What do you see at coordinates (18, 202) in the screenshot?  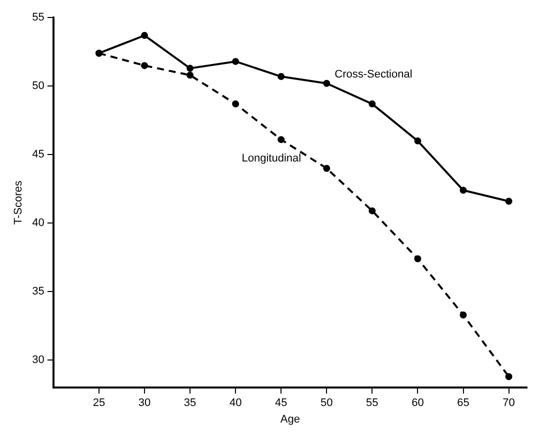 I see `y-axis-title: T-Scores` at bounding box center [18, 202].